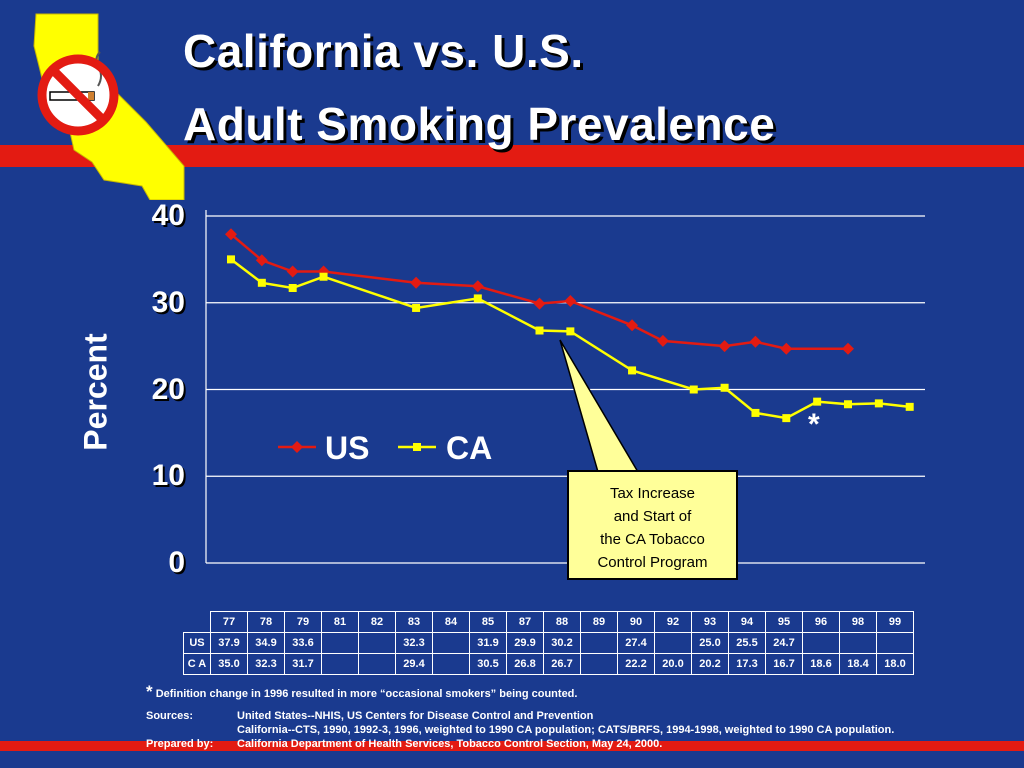 The image size is (1024, 768). I want to click on series-line-ca, so click(570, 339).